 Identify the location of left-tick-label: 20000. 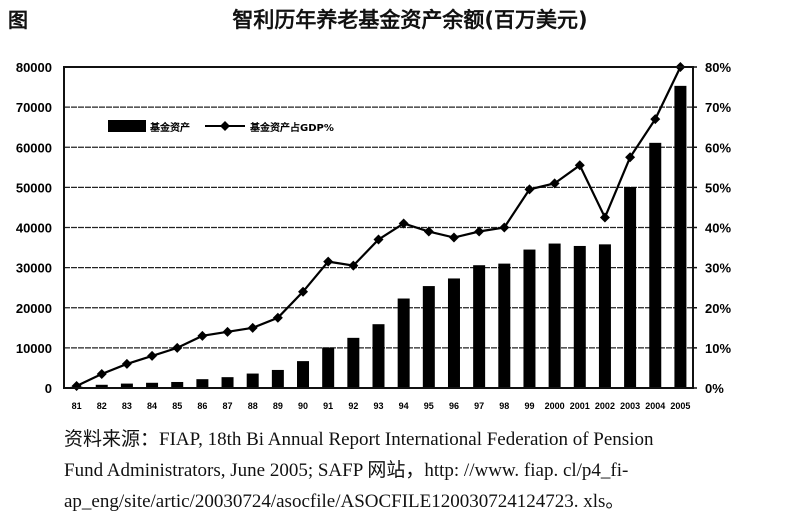
(34, 308).